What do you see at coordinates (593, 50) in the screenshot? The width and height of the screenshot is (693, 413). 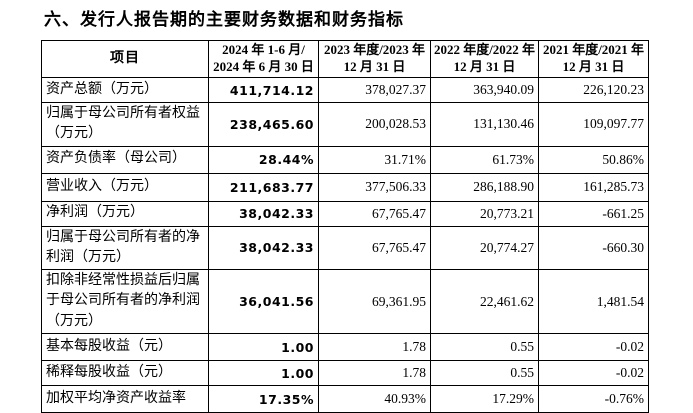 I see `col-header-2021-line1: 2021 年度/2021 年` at bounding box center [593, 50].